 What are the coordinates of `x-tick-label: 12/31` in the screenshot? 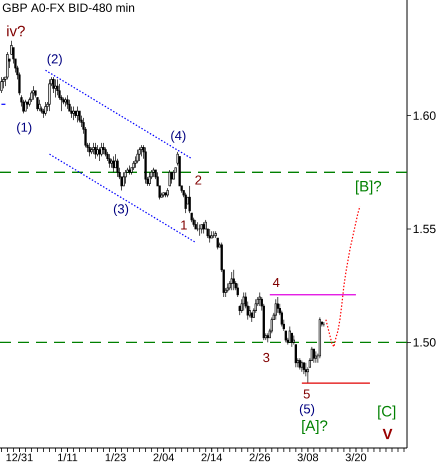 It's located at (19, 457).